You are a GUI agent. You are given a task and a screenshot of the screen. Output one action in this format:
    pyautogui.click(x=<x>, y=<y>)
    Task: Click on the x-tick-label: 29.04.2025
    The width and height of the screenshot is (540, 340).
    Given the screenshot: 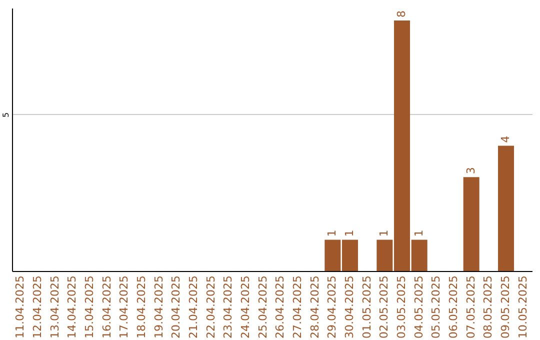 What is the action you would take?
    pyautogui.click(x=332, y=307)
    